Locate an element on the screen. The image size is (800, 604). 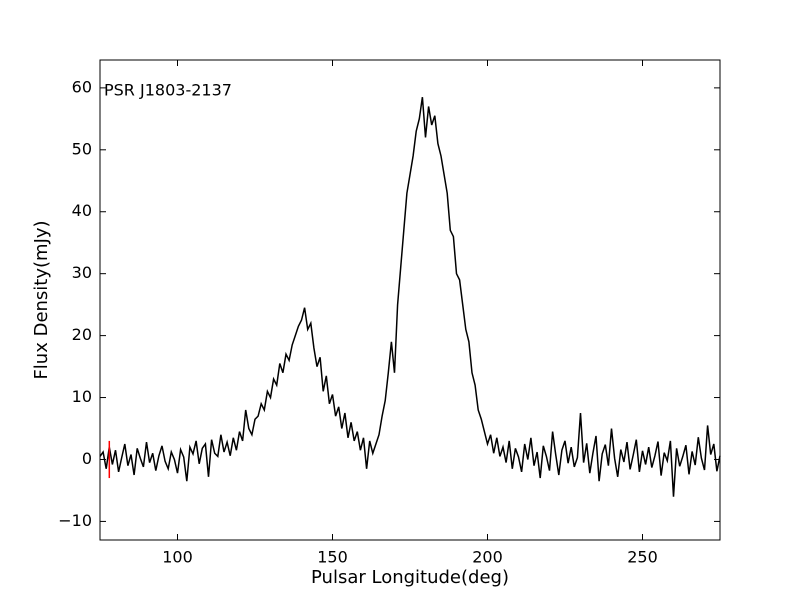
x-tick-label: 150 is located at coordinates (332, 557).